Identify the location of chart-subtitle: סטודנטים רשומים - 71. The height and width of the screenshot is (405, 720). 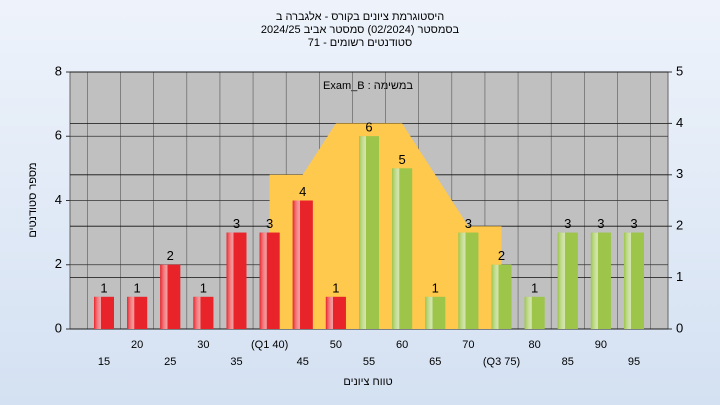
(360, 43).